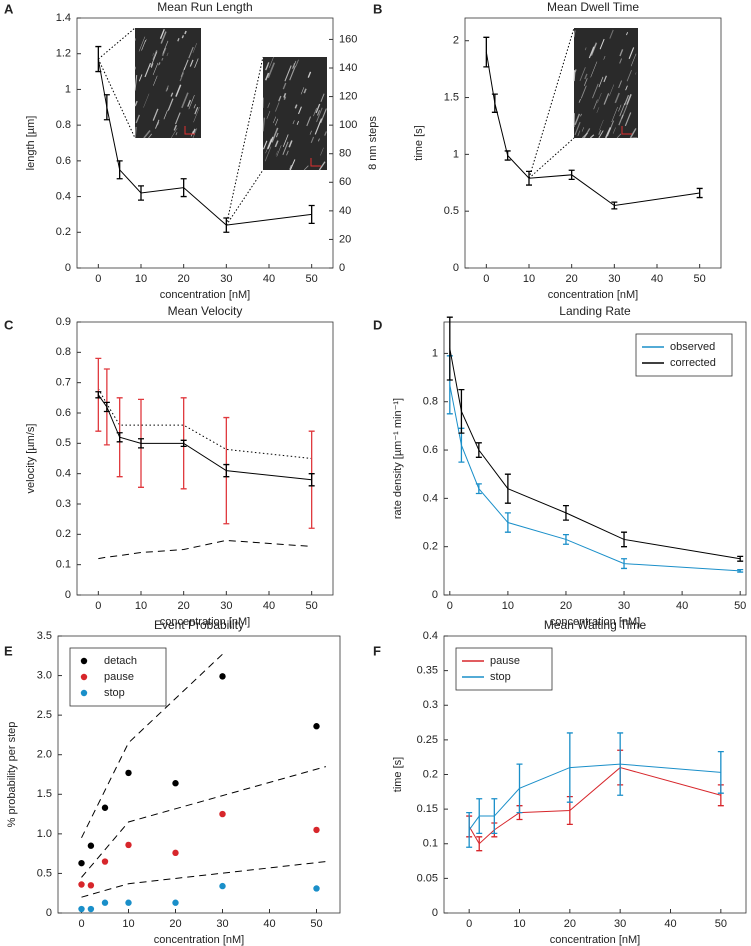  I want to click on y-tick-label: 0.4, so click(430, 498).